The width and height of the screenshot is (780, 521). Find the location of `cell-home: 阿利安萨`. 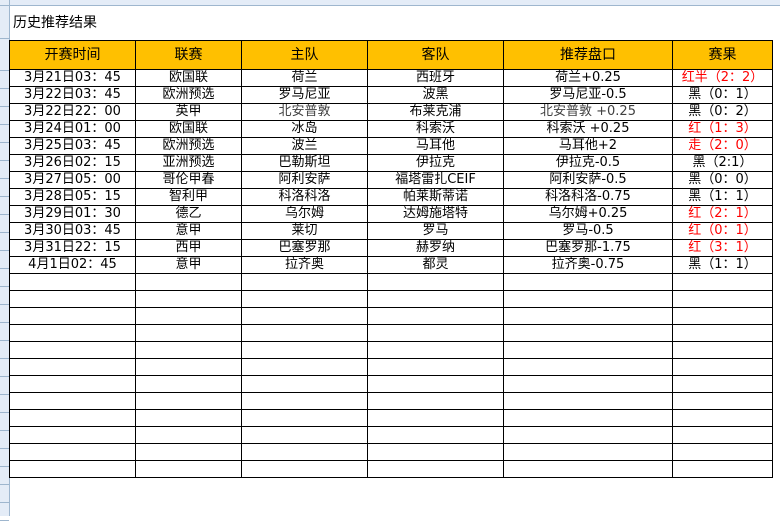

cell-home: 阿利安萨 is located at coordinates (304, 180).